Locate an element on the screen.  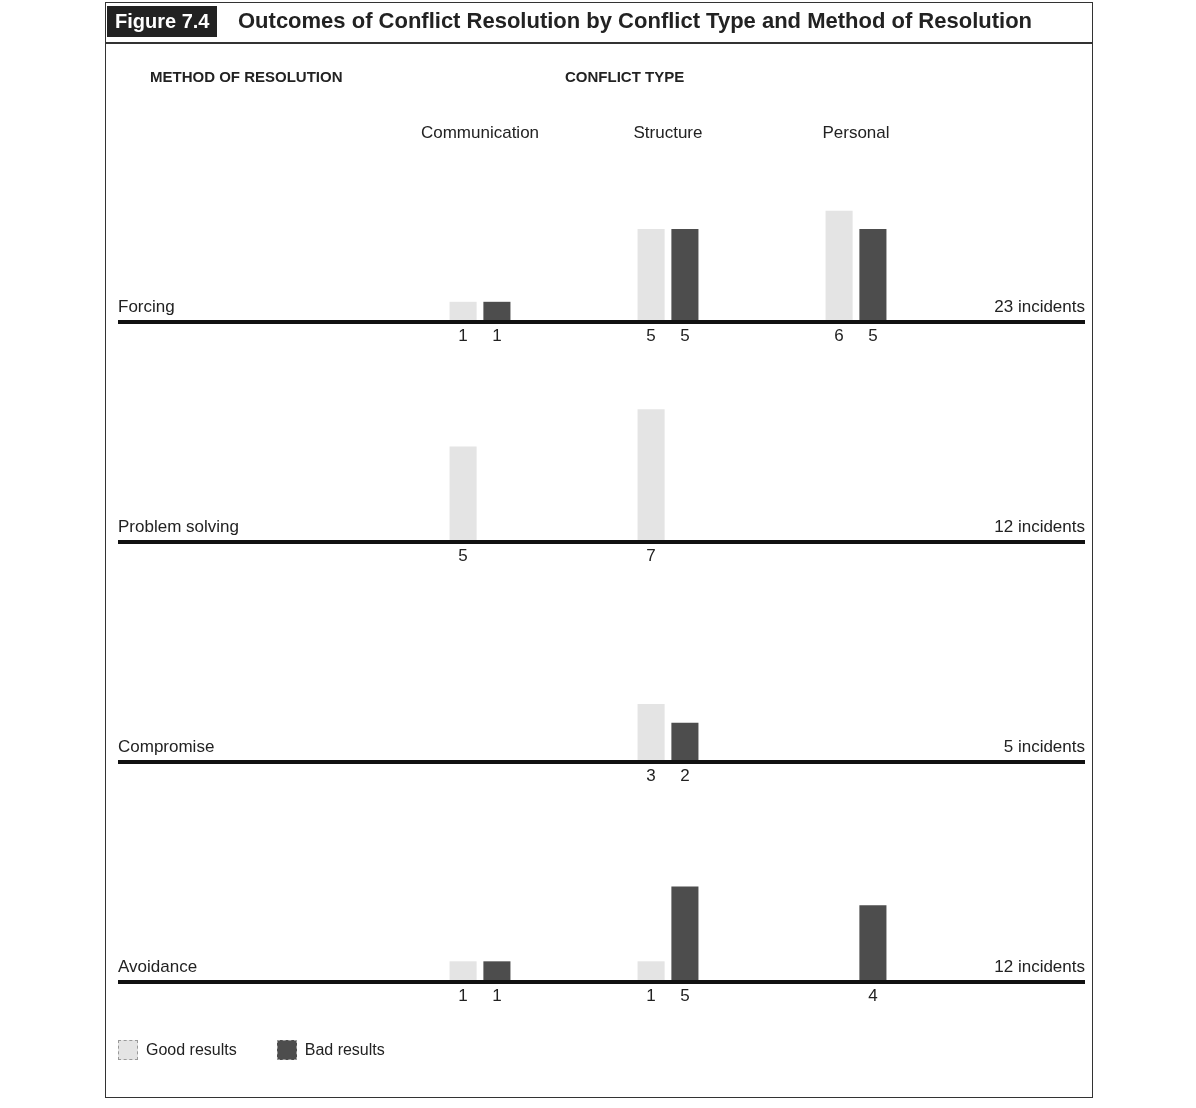
x-tick-label: Personal is located at coordinates (856, 132).